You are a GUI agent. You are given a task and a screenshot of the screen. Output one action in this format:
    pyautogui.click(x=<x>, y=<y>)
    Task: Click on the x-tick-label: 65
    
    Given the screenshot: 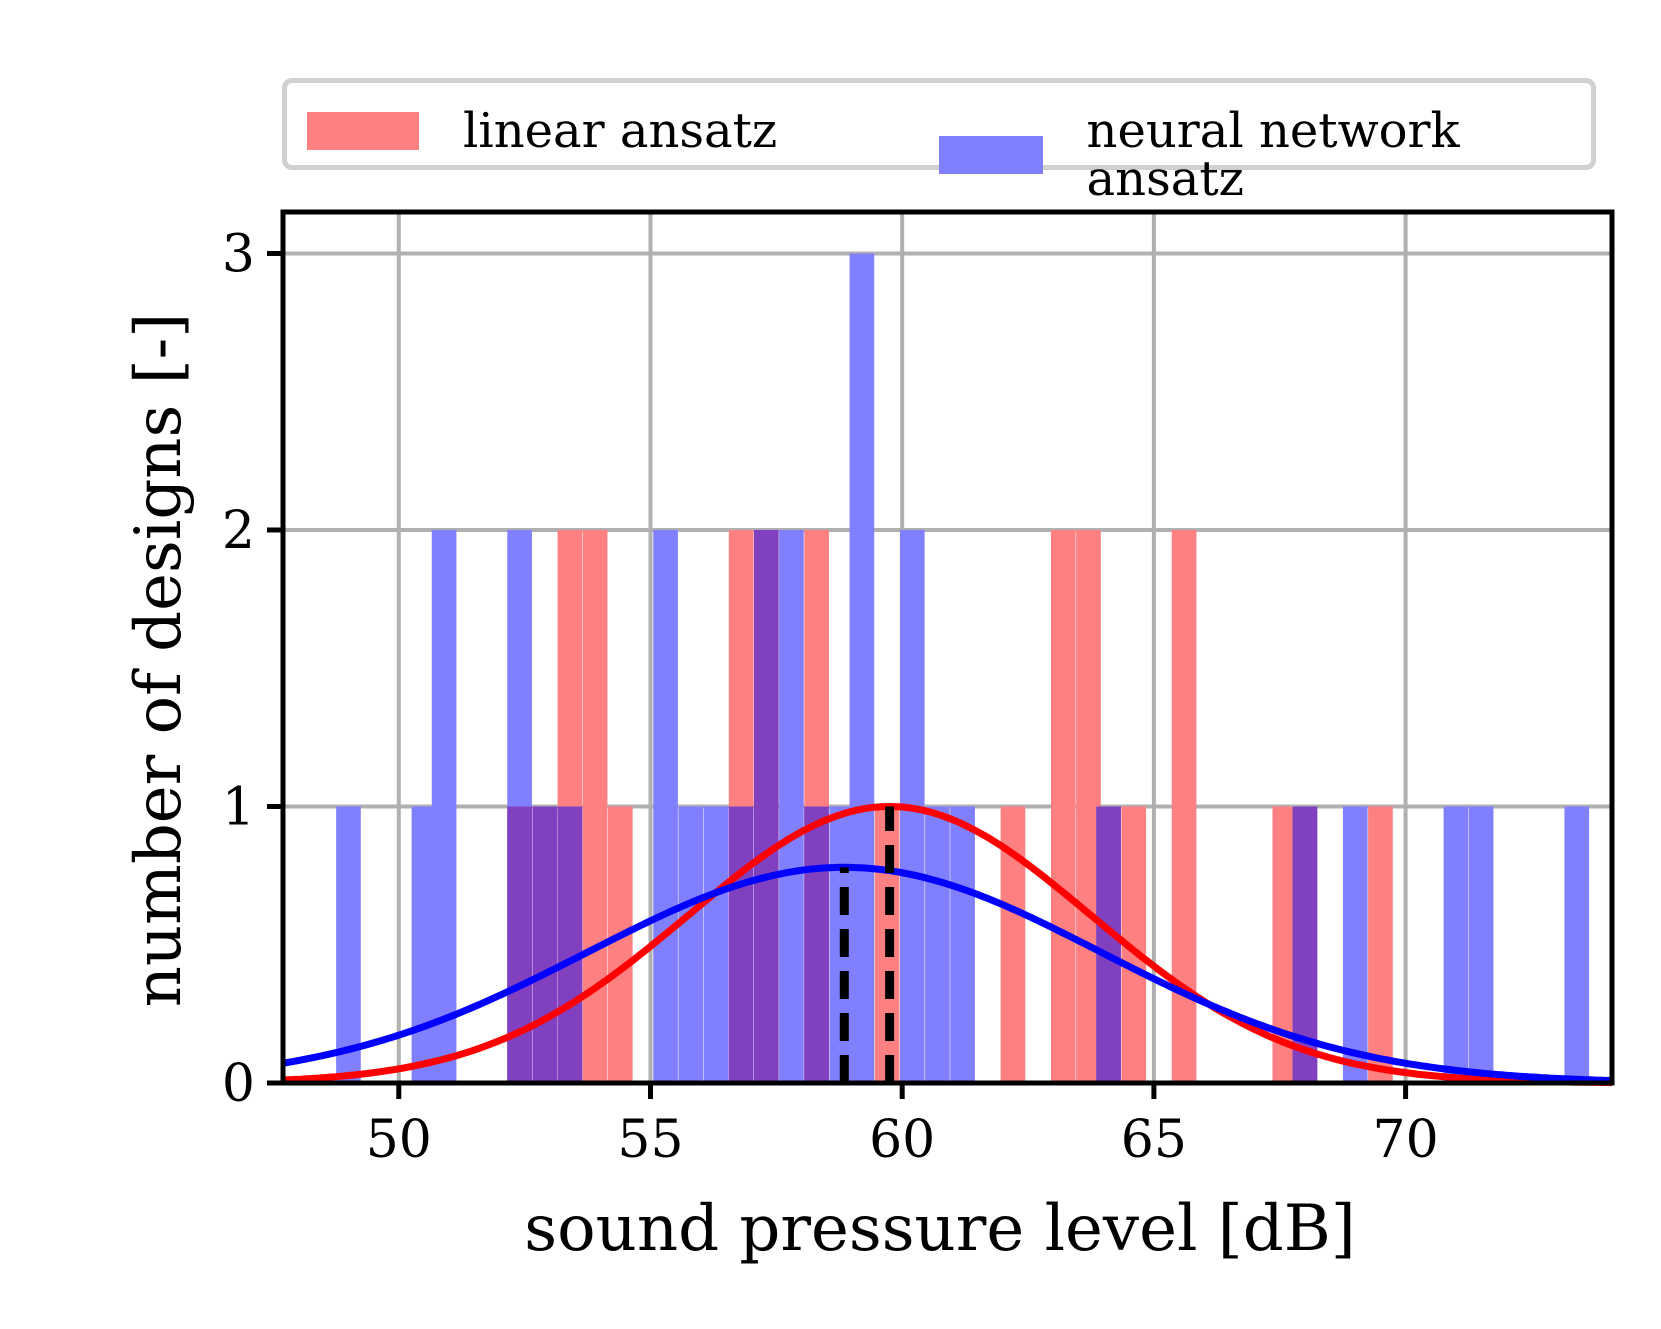 What is the action you would take?
    pyautogui.click(x=1154, y=1140)
    